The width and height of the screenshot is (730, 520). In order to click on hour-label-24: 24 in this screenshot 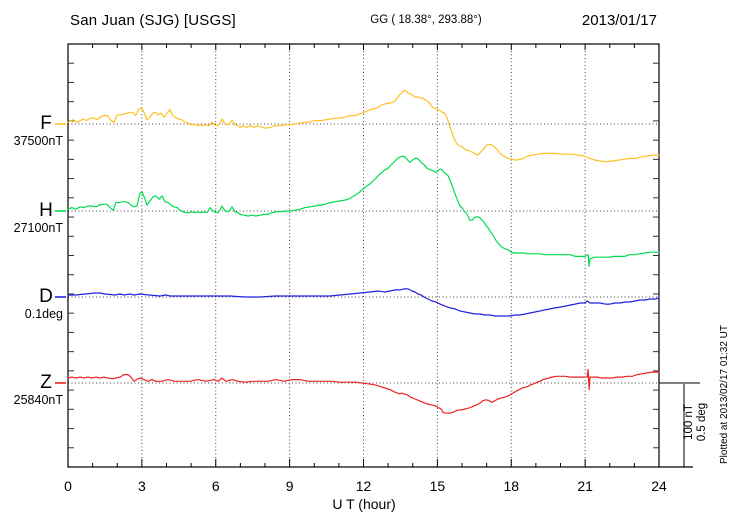, I will do `click(659, 486)`.